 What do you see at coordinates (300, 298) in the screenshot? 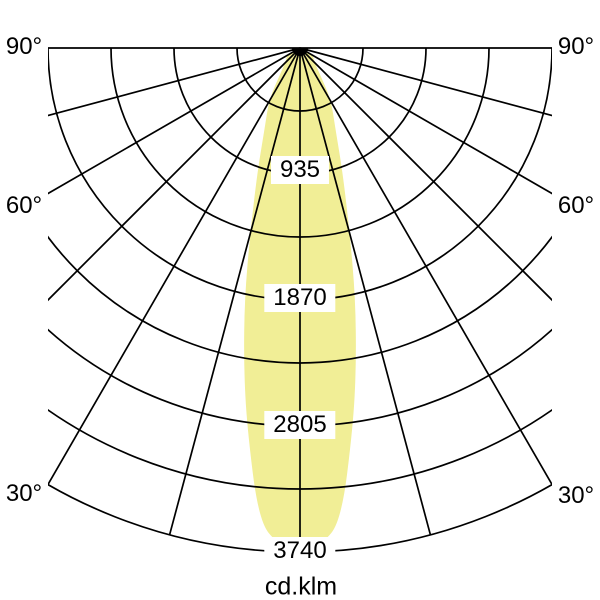
I see `radial-tick-1870: 1870` at bounding box center [300, 298].